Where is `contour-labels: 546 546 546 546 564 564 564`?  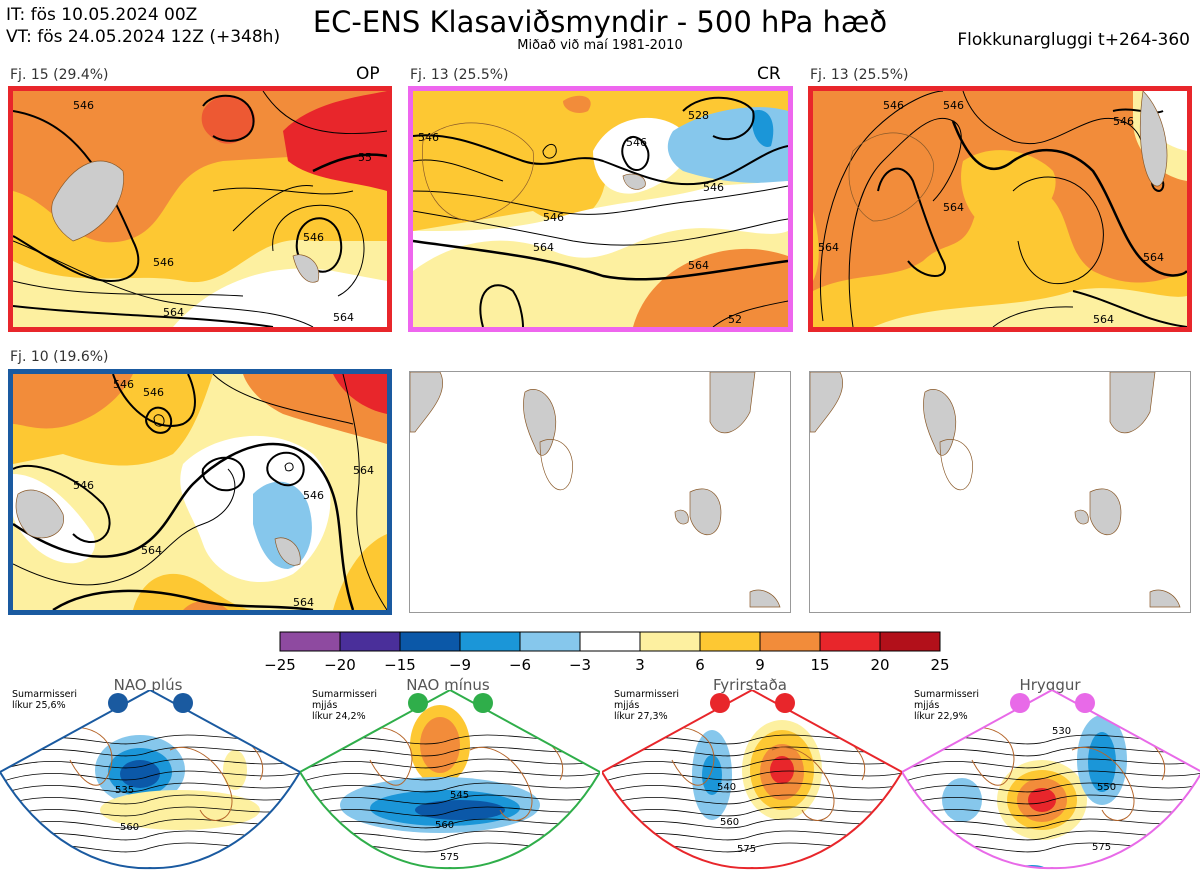
contour-labels: 546 546 546 546 564 564 564 is located at coordinates (223, 493).